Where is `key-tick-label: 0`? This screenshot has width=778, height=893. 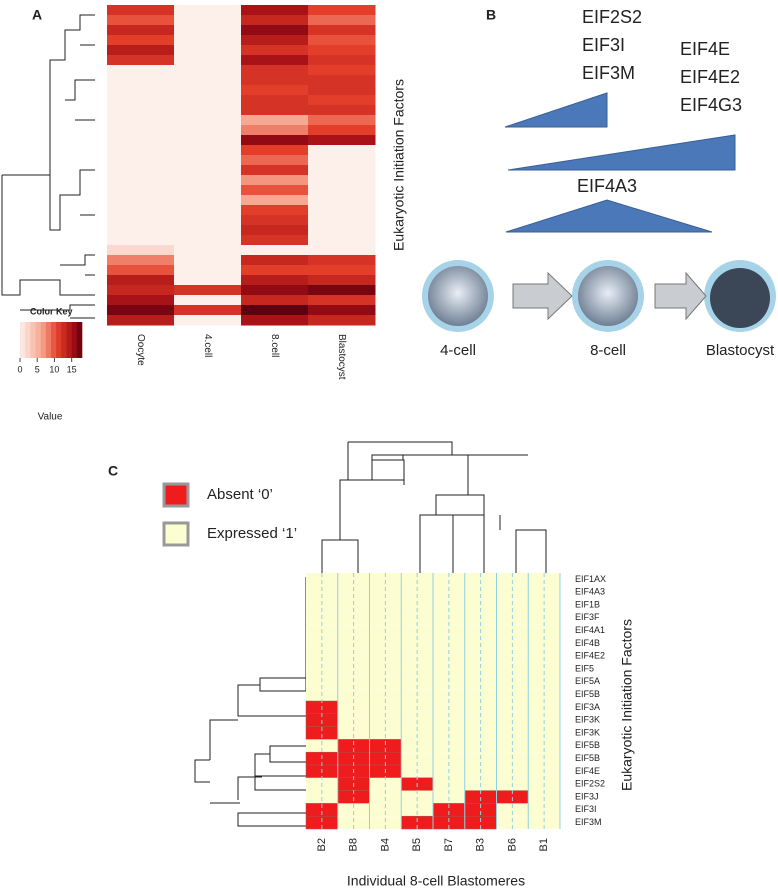 key-tick-label: 0 is located at coordinates (19, 369).